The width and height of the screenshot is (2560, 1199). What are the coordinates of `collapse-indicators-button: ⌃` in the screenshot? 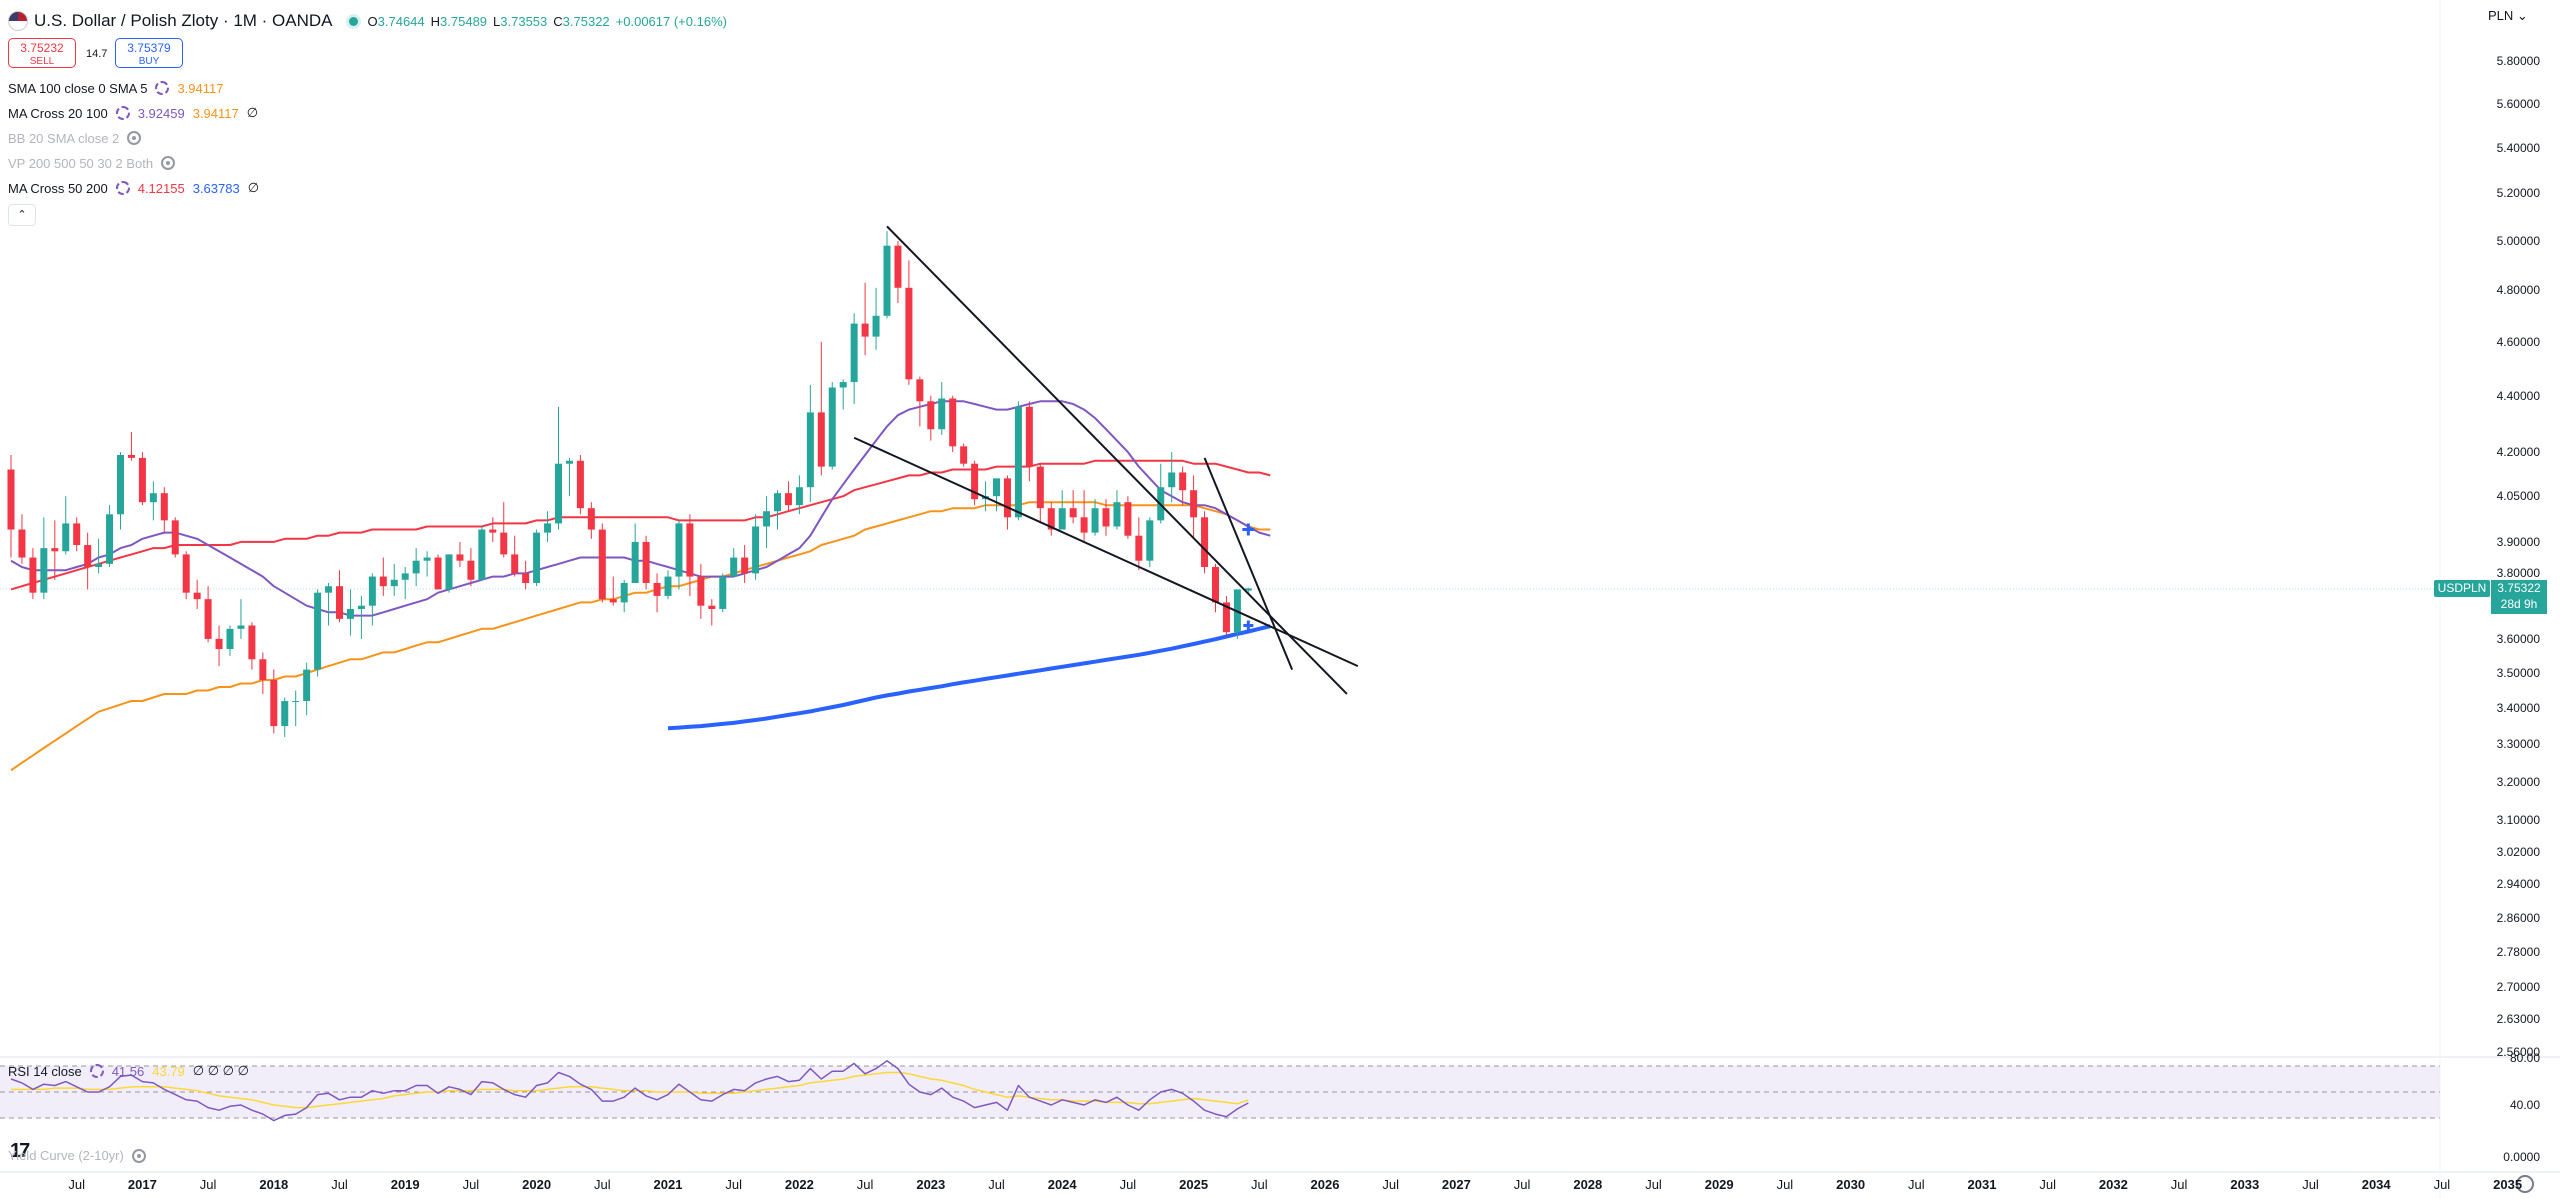 It's located at (22, 215).